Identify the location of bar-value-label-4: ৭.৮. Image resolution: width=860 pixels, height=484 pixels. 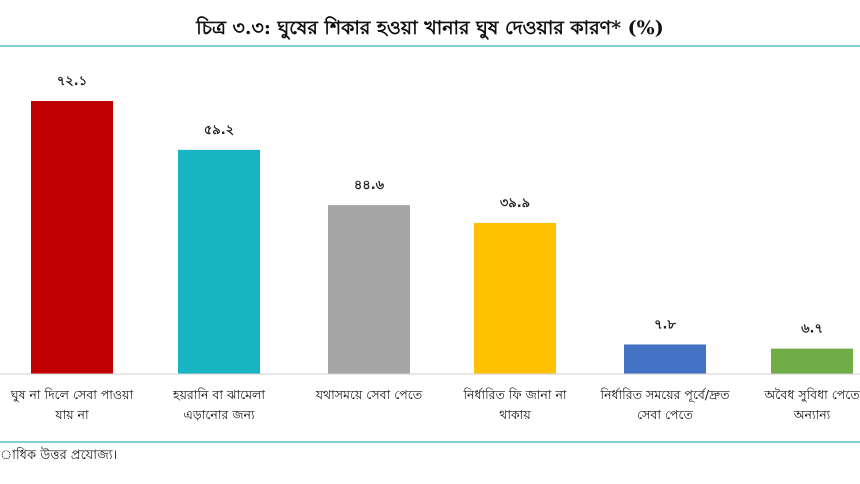
(665, 324).